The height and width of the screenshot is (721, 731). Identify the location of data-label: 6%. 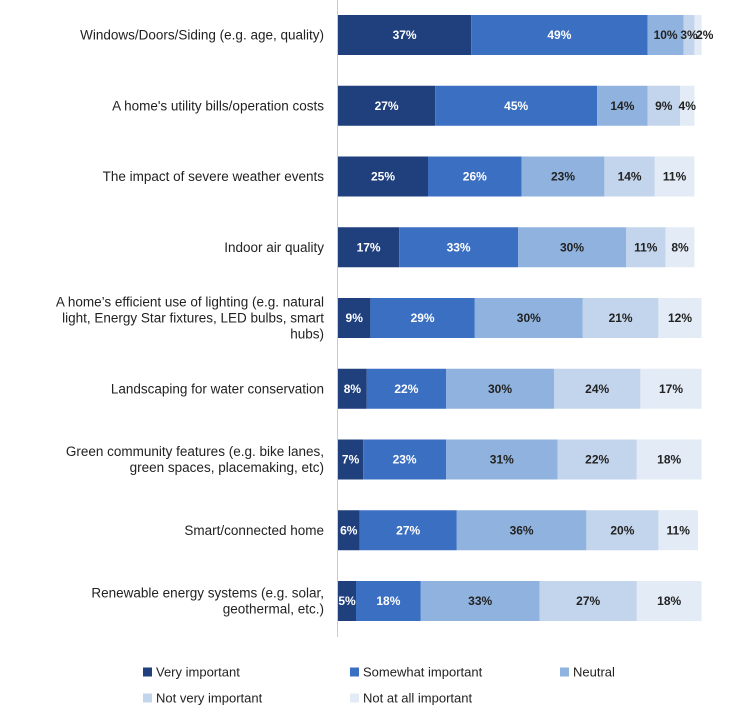
(349, 530).